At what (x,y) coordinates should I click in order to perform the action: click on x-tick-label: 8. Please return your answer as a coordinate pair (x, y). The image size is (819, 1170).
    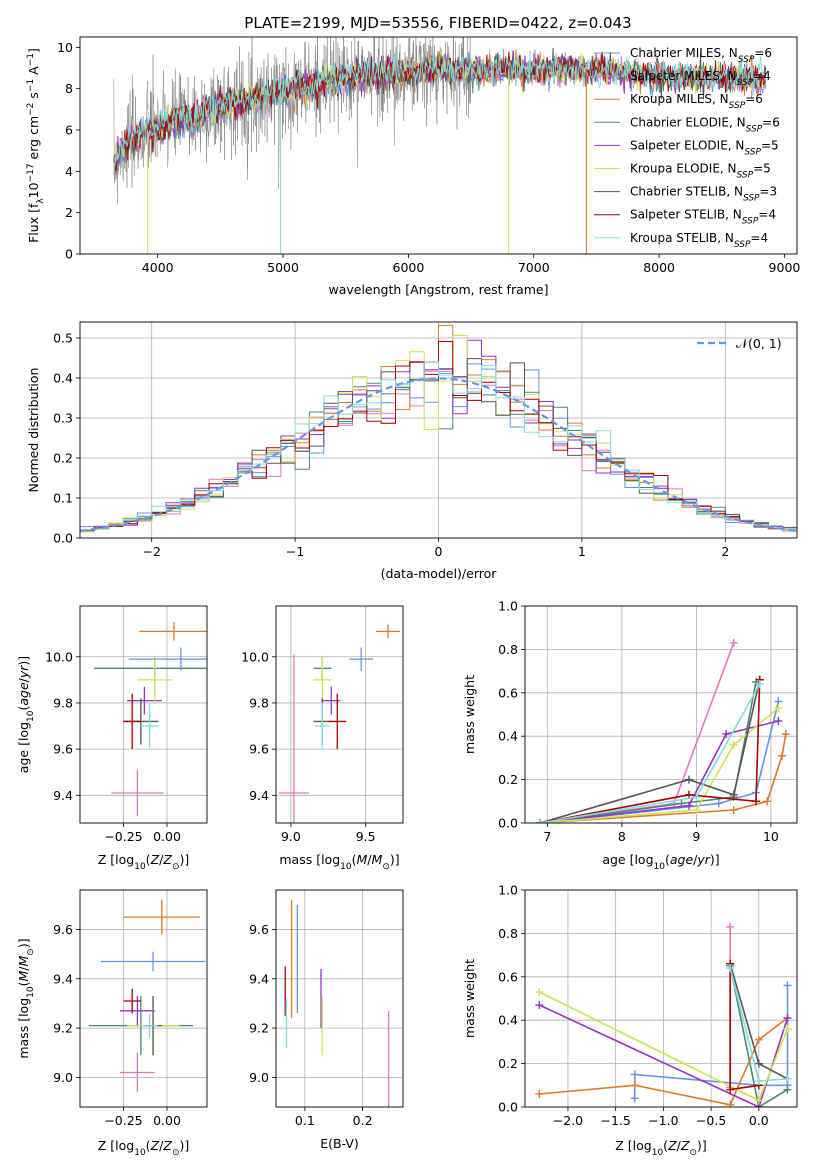
    Looking at the image, I should click on (622, 836).